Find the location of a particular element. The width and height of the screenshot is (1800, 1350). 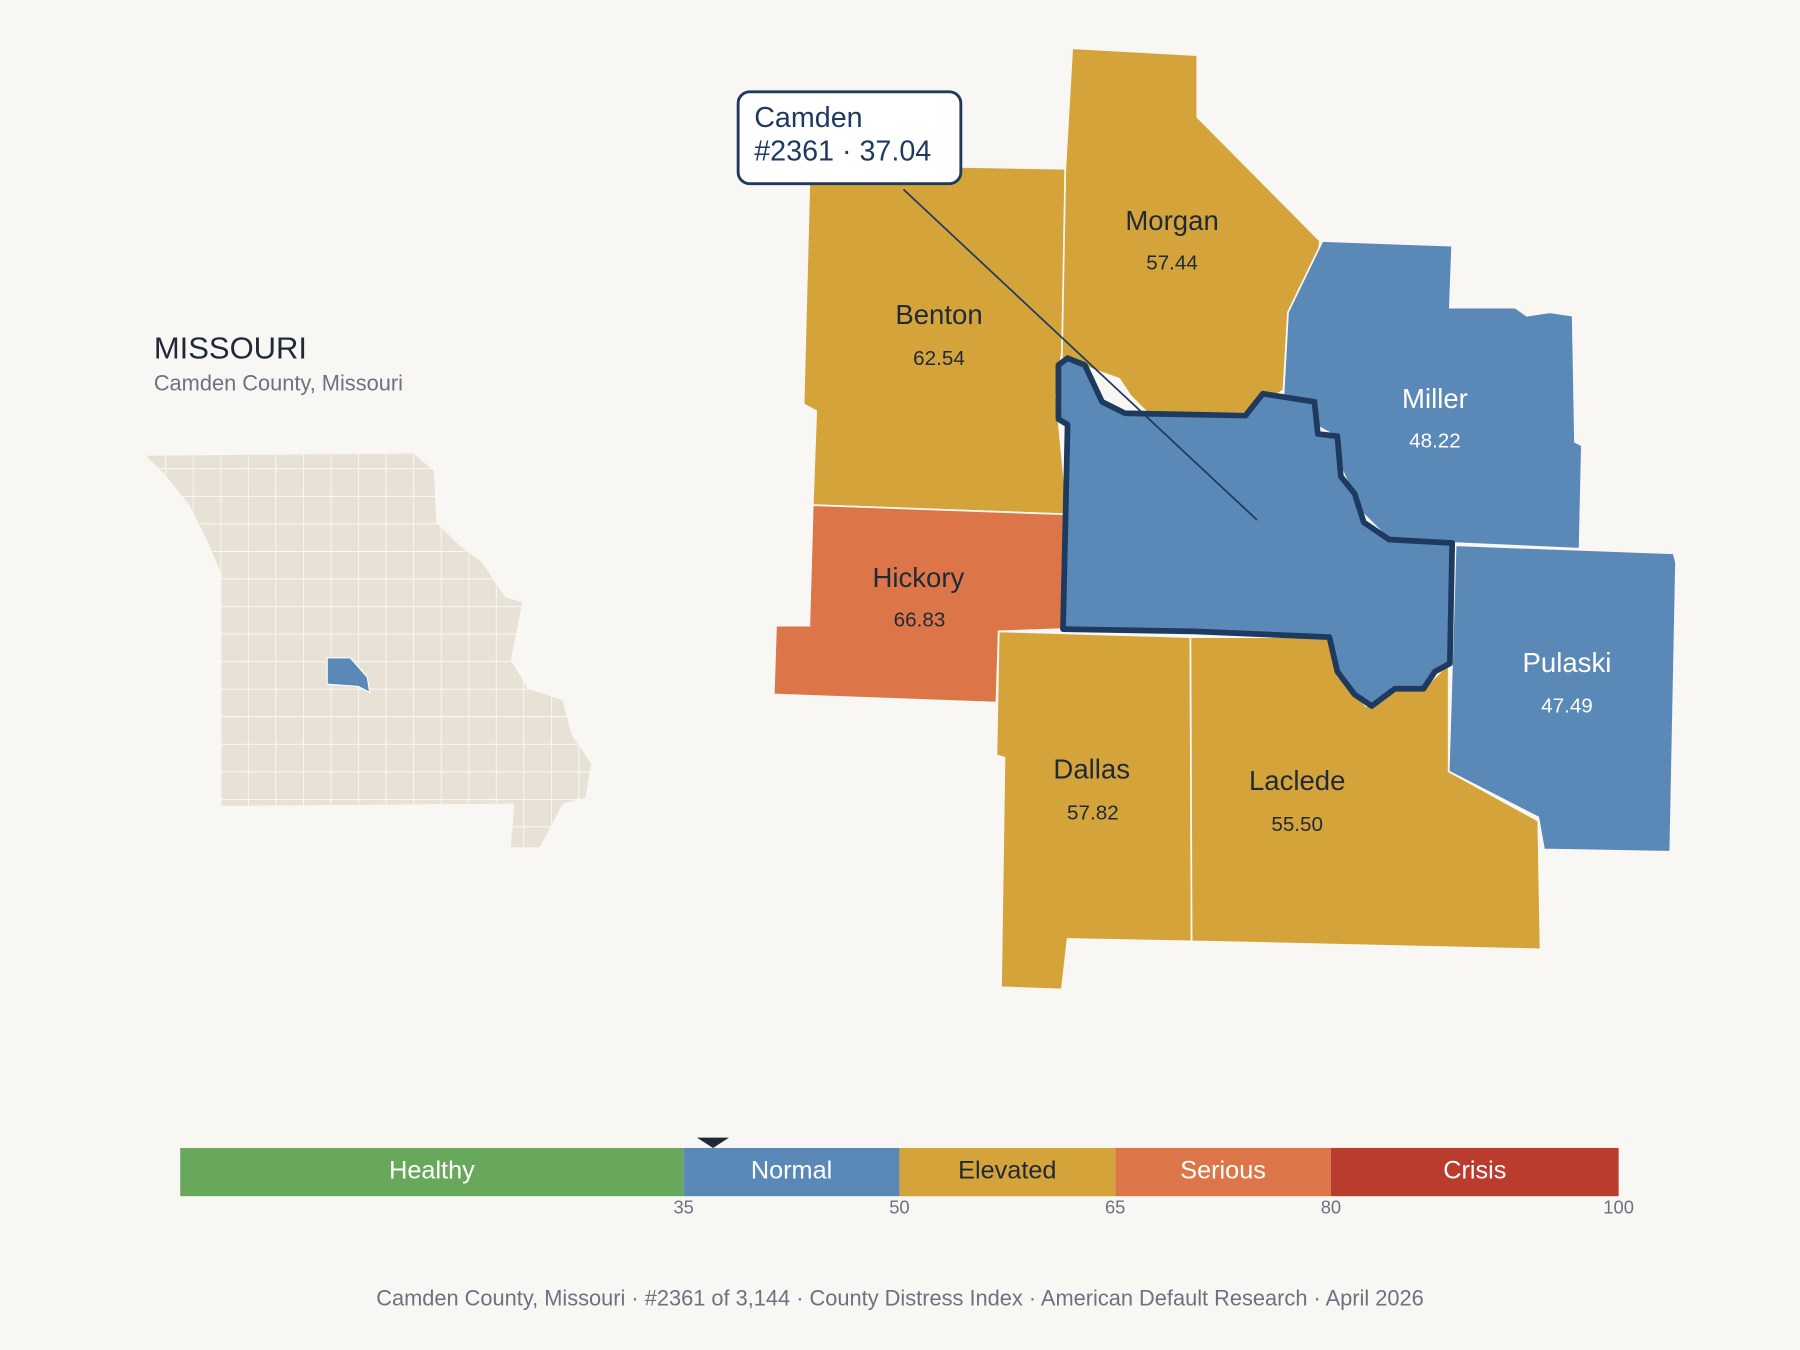

scale-tick-label: 65 is located at coordinates (1115, 1207).